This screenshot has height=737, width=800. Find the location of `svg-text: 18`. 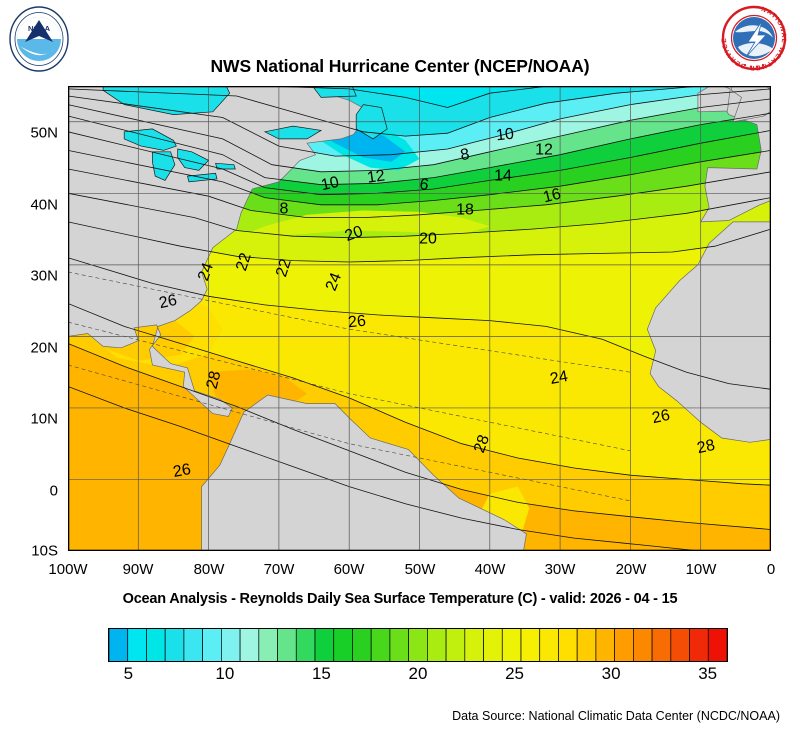

svg-text: 18 is located at coordinates (465, 210).